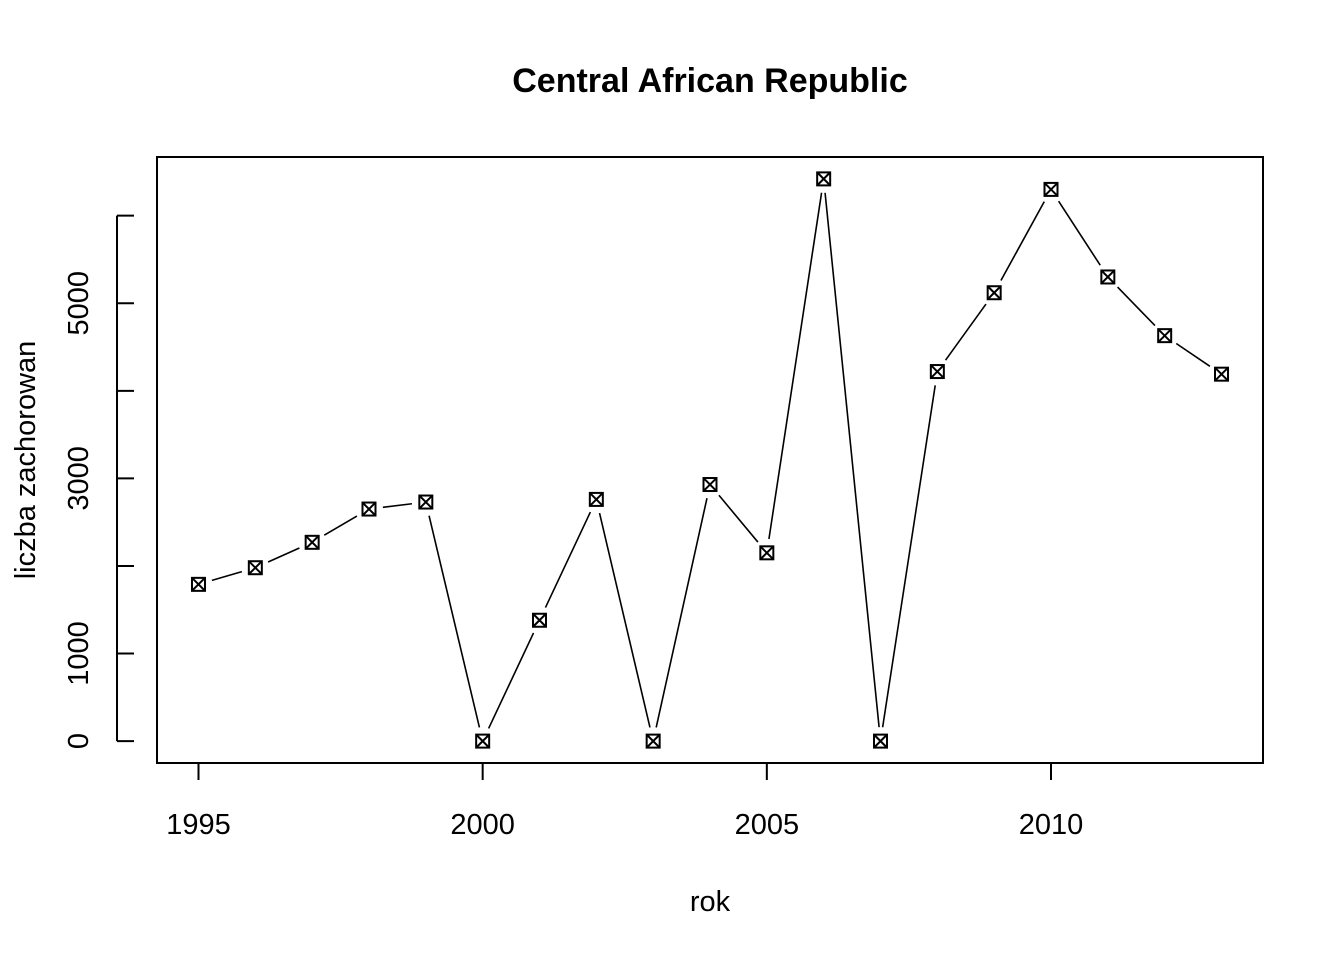 Image resolution: width=1344 pixels, height=960 pixels. I want to click on x-tick-label: 2010, so click(1051, 825).